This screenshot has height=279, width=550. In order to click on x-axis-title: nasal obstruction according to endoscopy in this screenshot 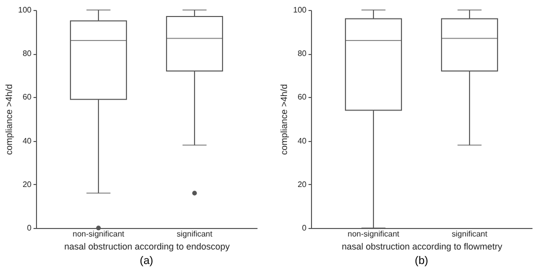, I will do `click(147, 247)`.